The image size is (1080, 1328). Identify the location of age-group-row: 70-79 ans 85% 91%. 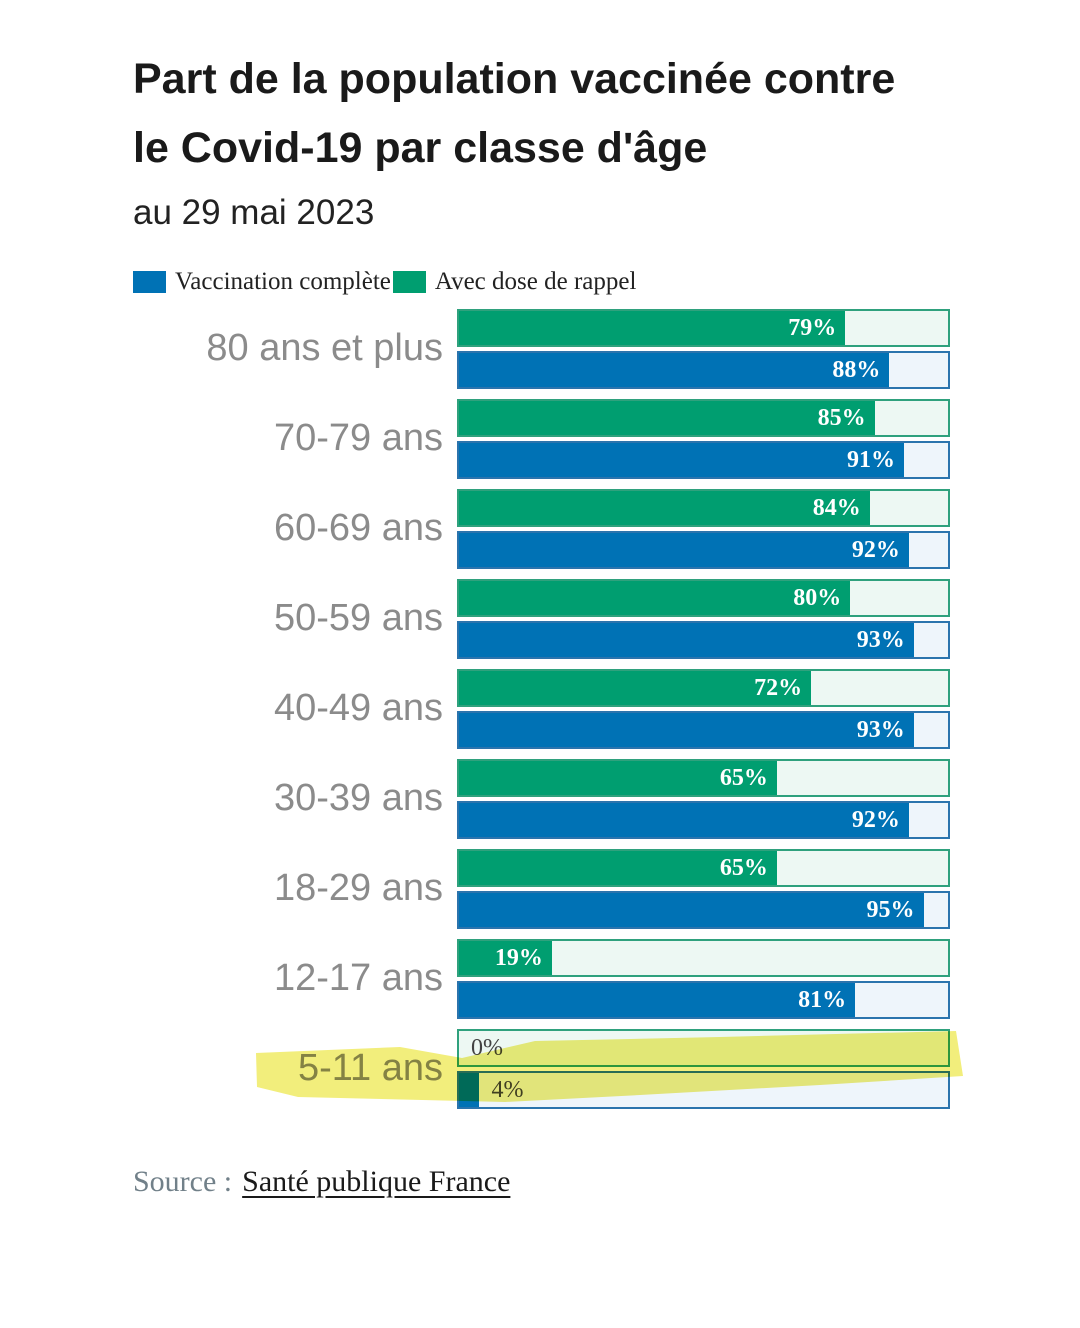
(606, 439).